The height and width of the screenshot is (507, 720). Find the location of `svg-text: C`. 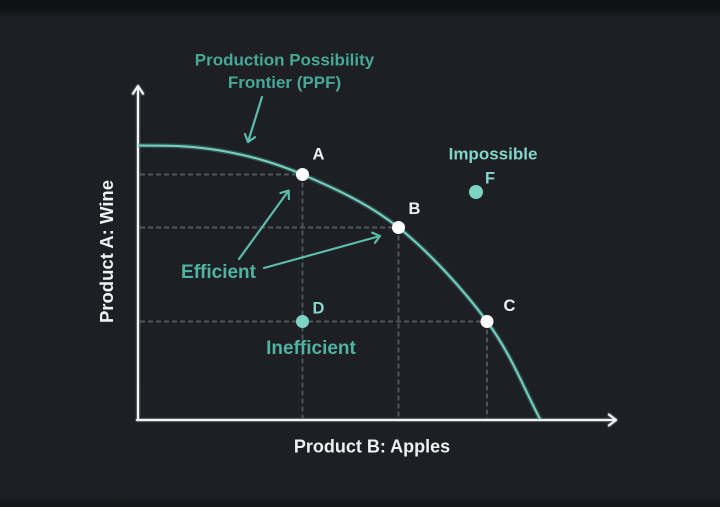

svg-text: C is located at coordinates (510, 306).